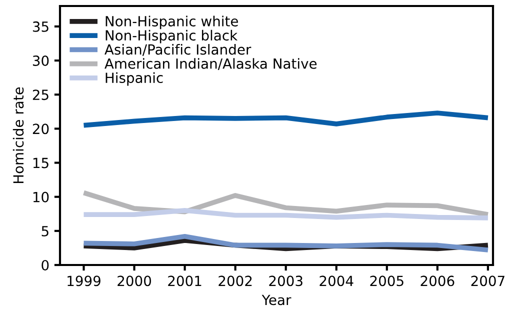 This screenshot has width=516, height=328. Describe the element at coordinates (277, 300) in the screenshot. I see `x-axis-title: Year` at that location.